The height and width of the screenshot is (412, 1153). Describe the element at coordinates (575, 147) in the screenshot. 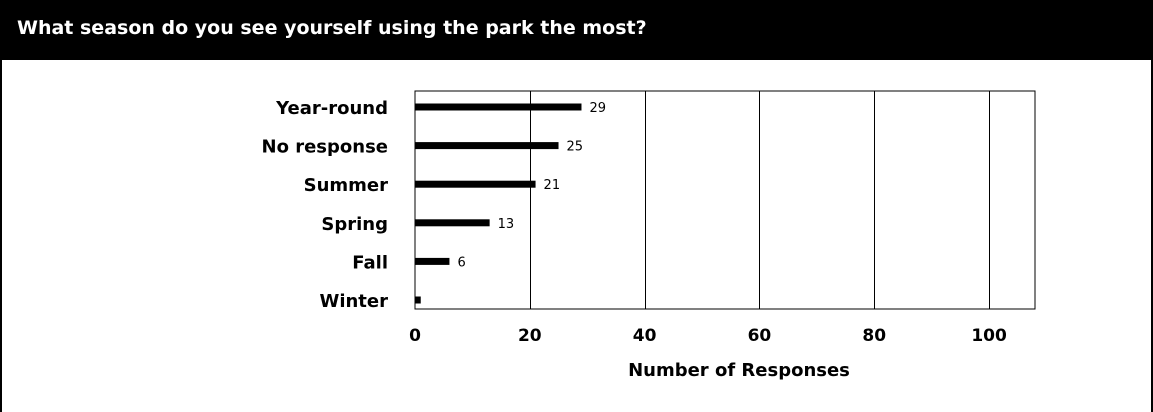

I see `data-label: 25` at that location.